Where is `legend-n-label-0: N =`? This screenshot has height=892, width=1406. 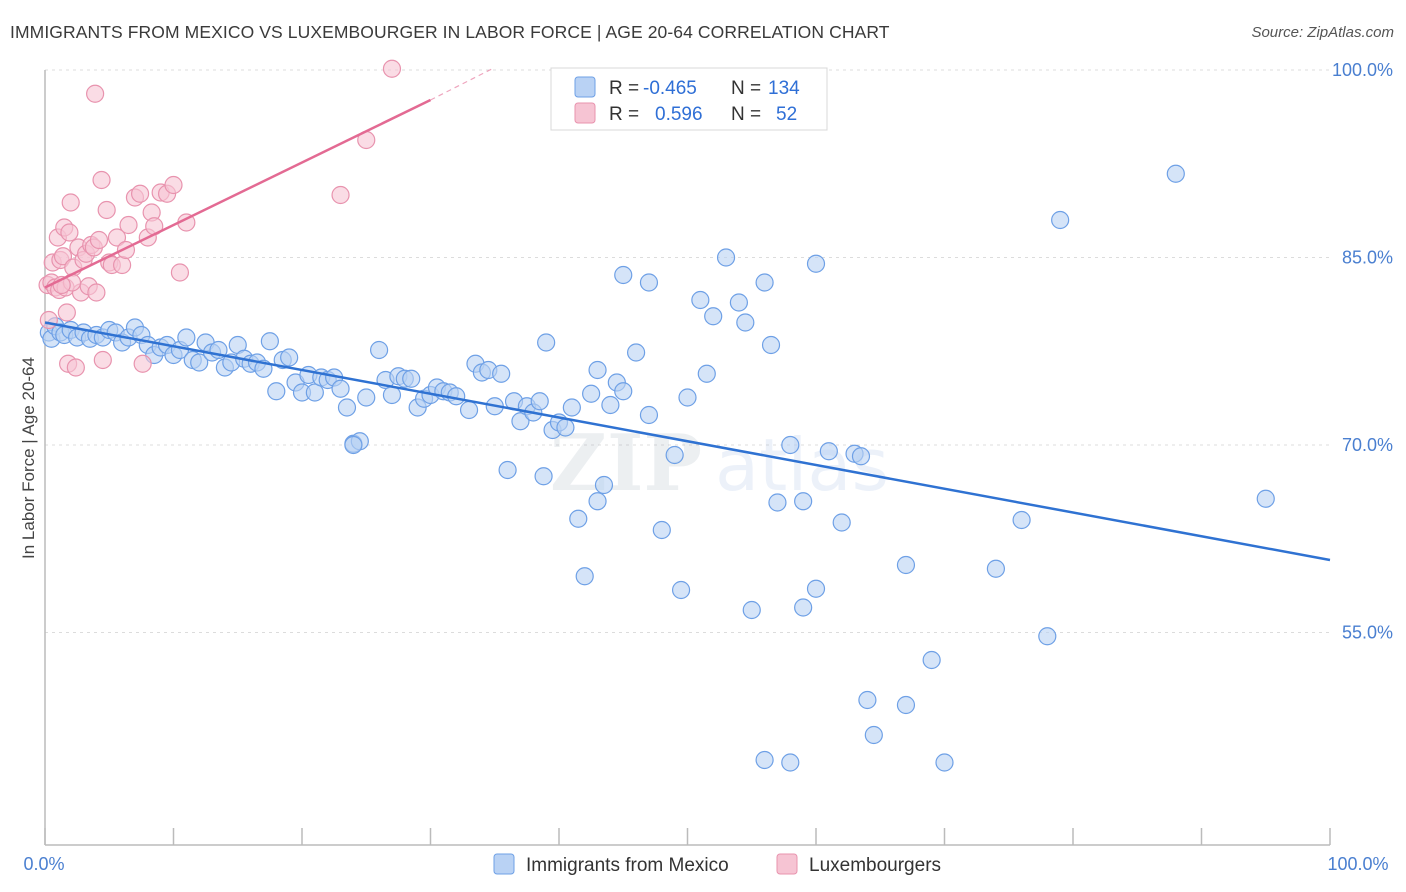 legend-n-label-0: N = is located at coordinates (746, 88).